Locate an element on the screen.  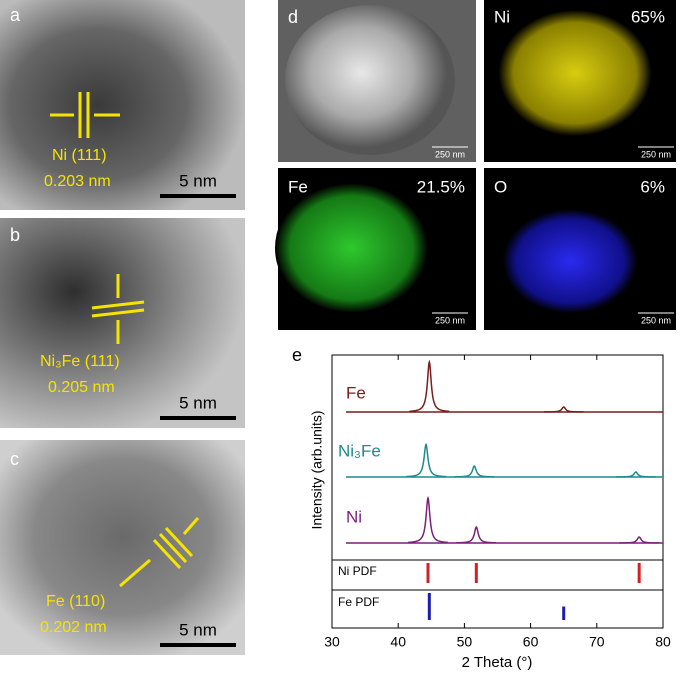
pdf-label: Fe PDF is located at coordinates (358, 602).